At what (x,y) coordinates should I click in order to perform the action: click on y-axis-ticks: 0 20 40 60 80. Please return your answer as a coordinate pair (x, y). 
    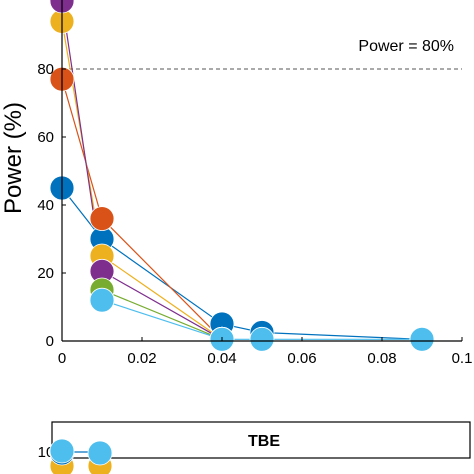
    Looking at the image, I should click on (51, 205).